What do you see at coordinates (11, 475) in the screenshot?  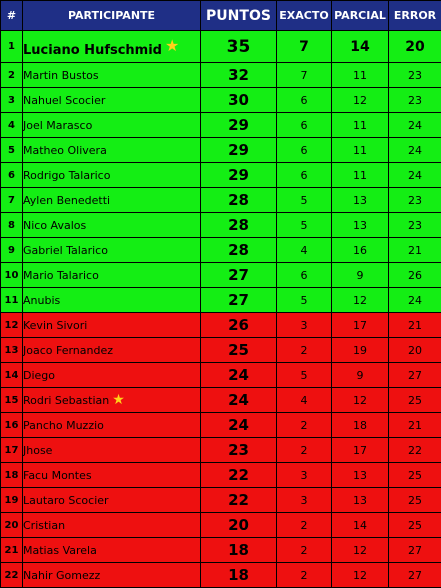 I see `position-cell: 18` at bounding box center [11, 475].